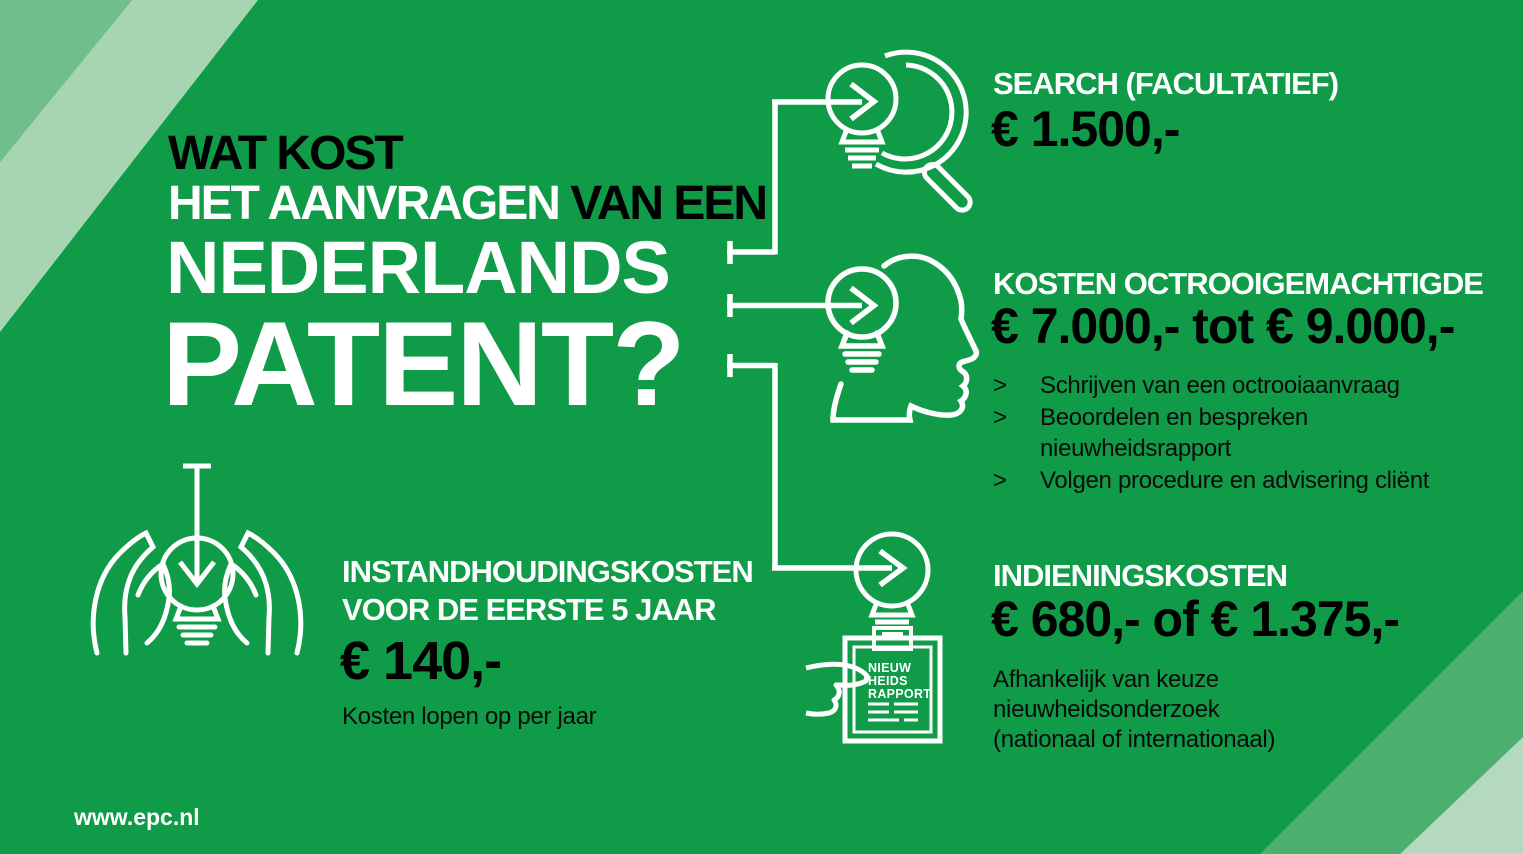  I want to click on filing-note-line: nieuwheidsonderzoek, so click(1106, 709).